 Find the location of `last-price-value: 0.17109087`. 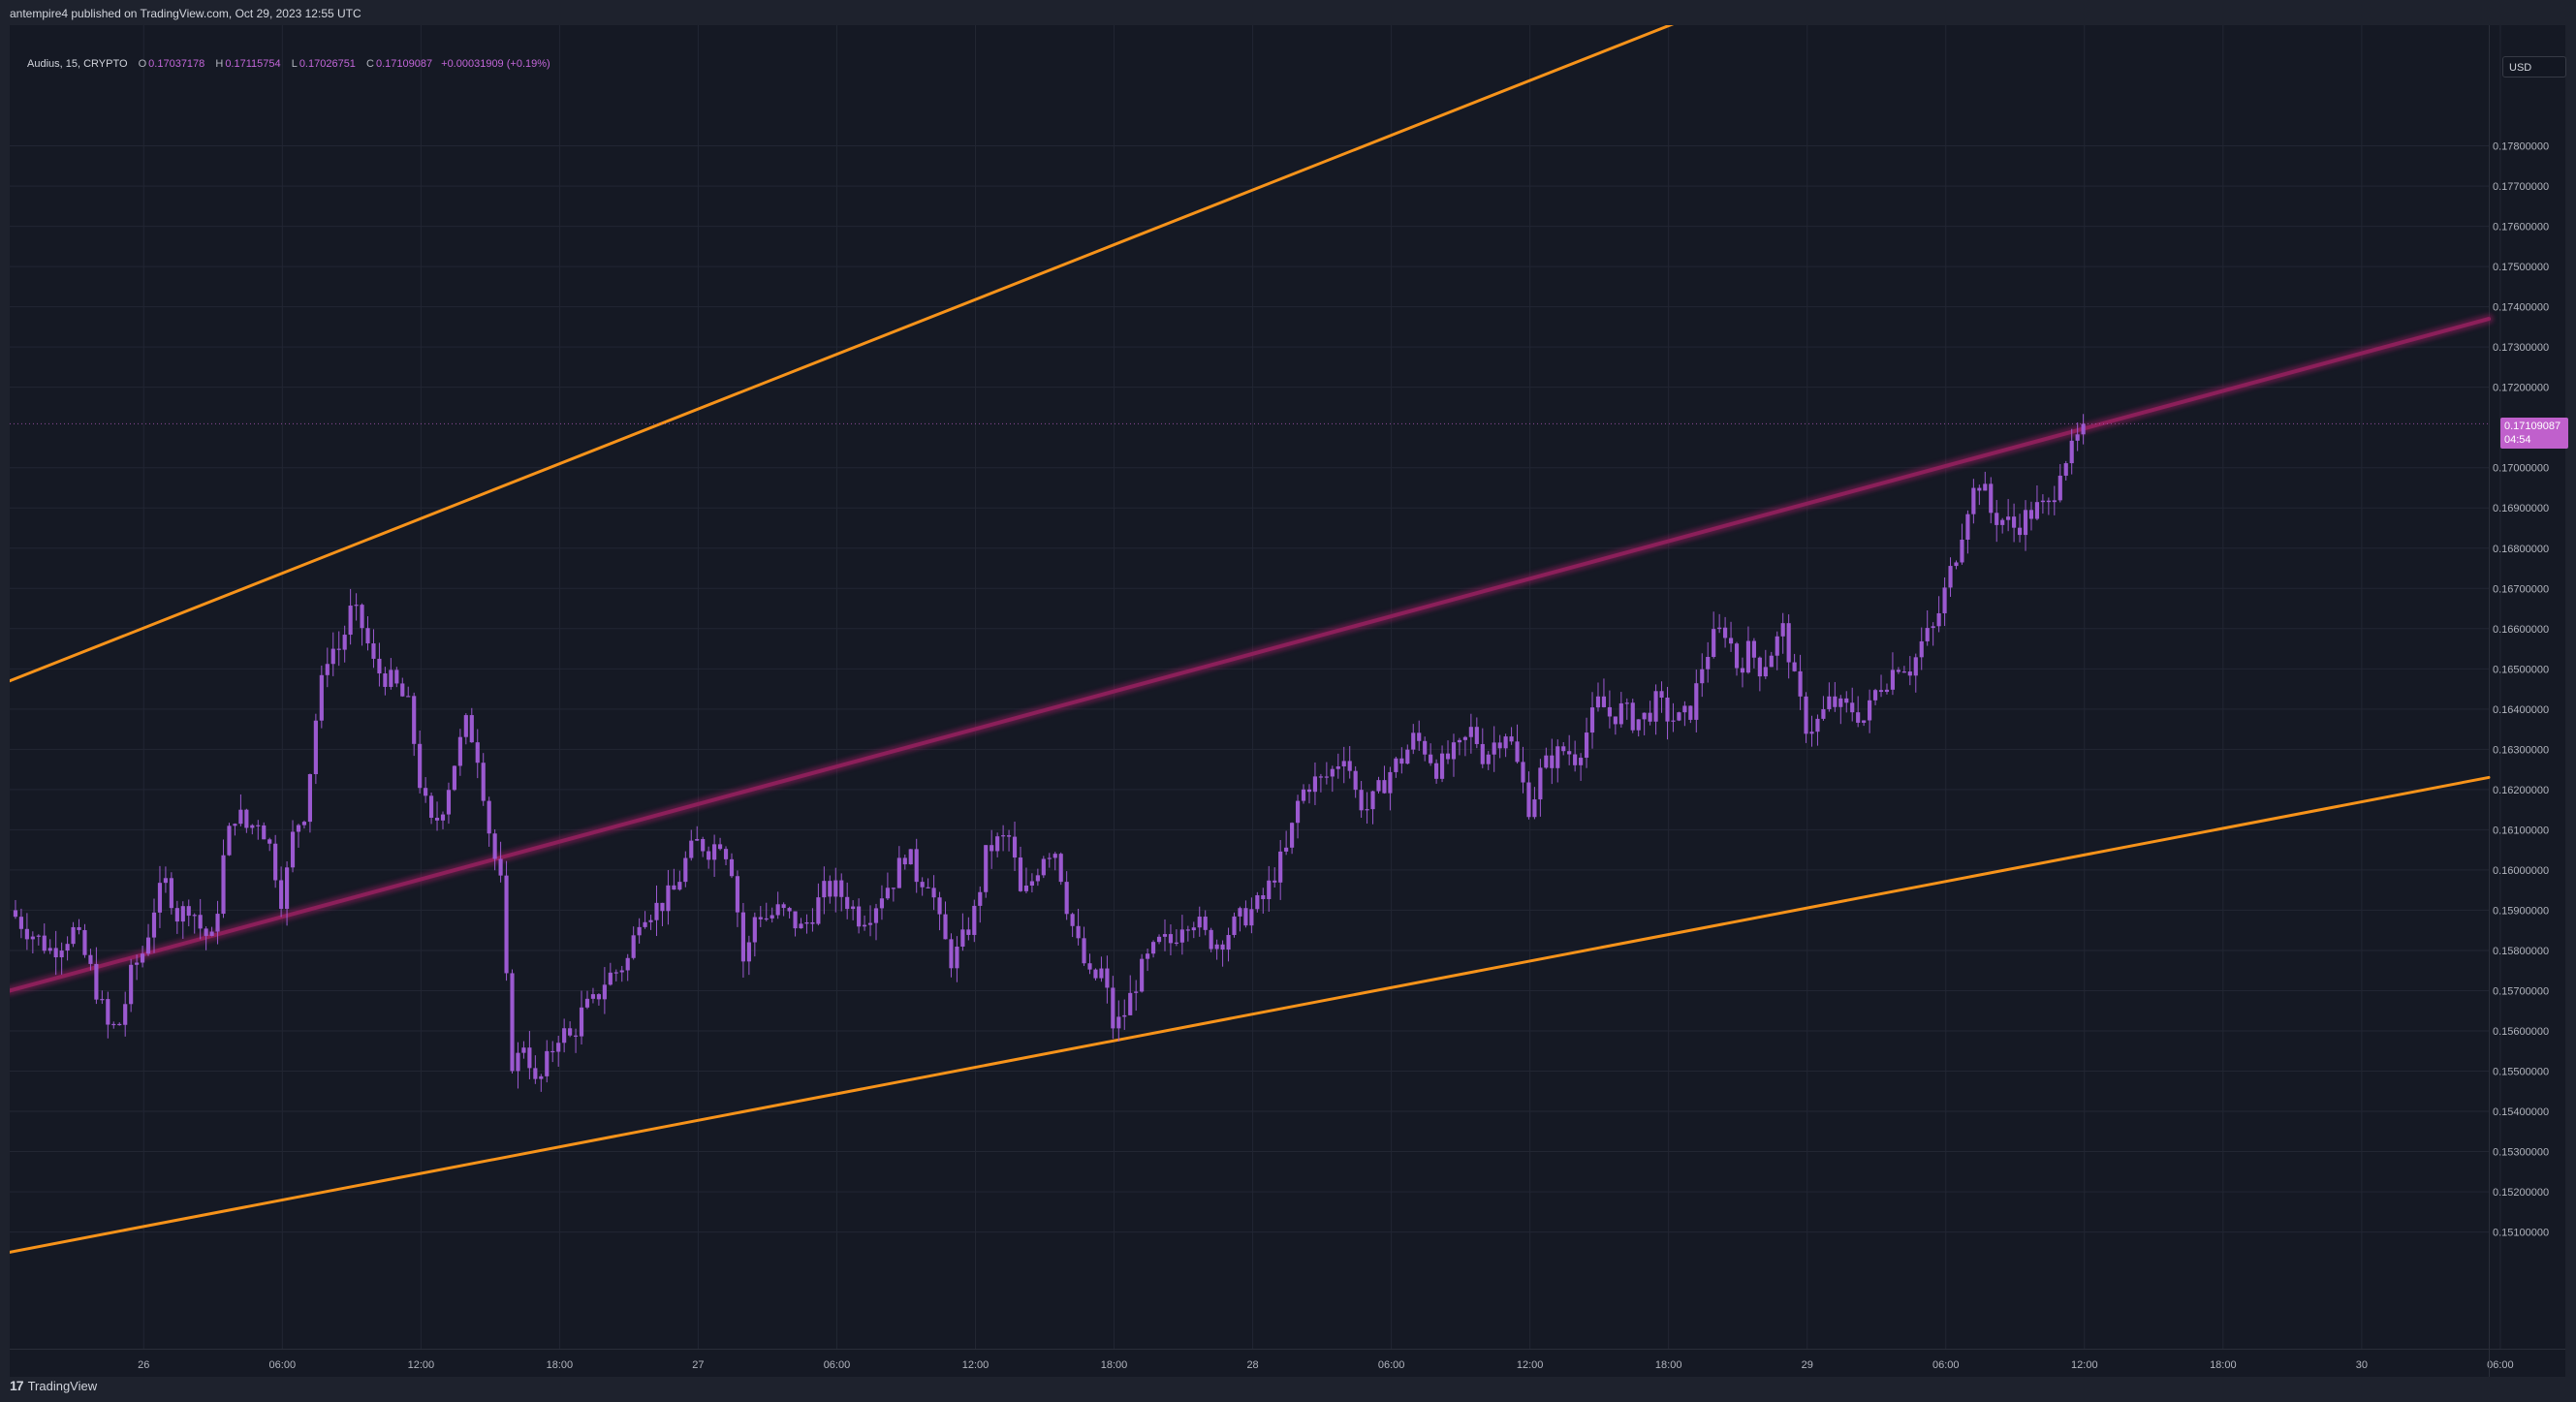

last-price-value: 0.17109087 is located at coordinates (2532, 427).